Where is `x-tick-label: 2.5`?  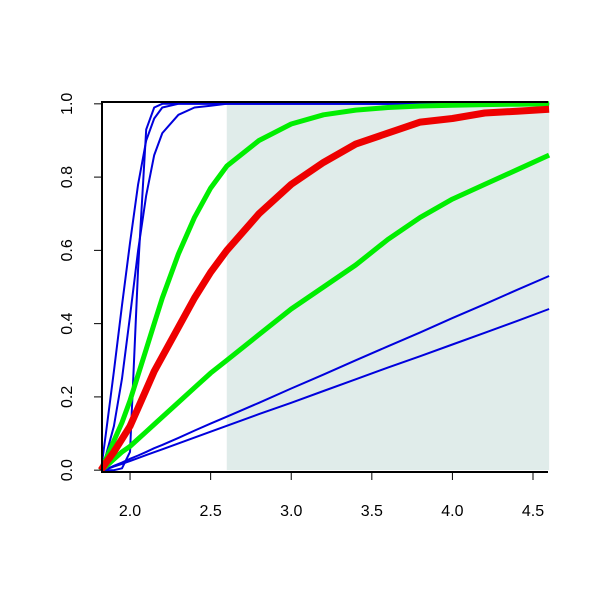 x-tick-label: 2.5 is located at coordinates (211, 511).